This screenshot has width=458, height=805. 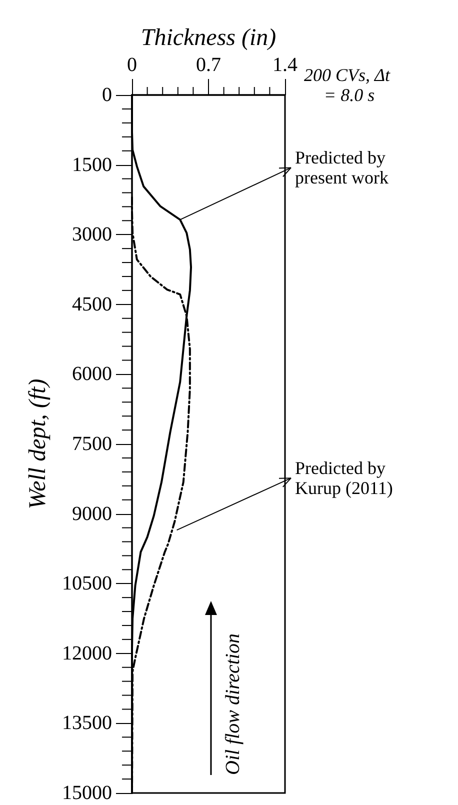 I want to click on y-tick-label: 4500, so click(x=92, y=304).